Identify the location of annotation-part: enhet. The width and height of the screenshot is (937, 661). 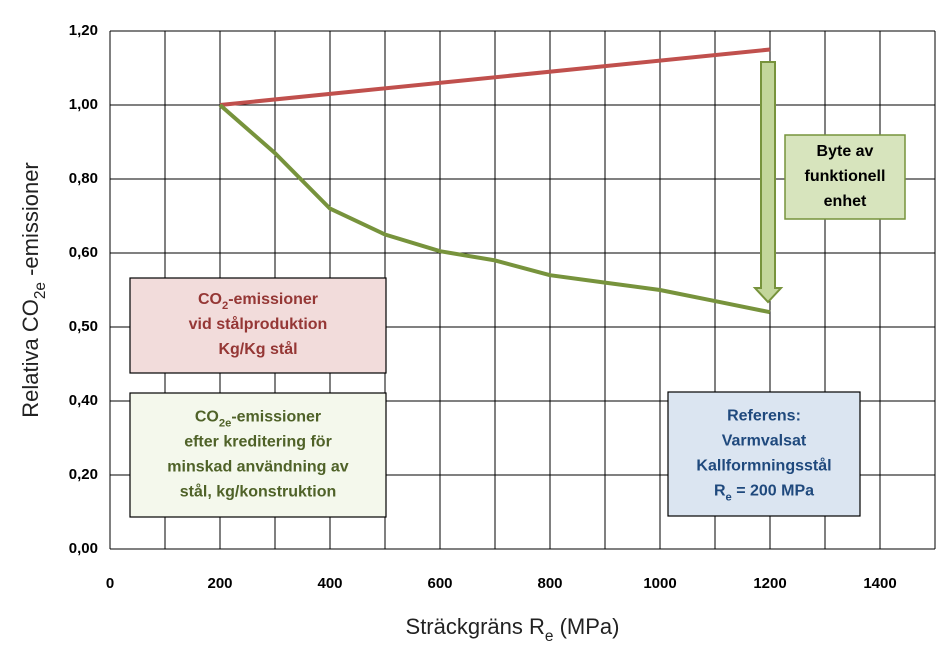
(845, 201).